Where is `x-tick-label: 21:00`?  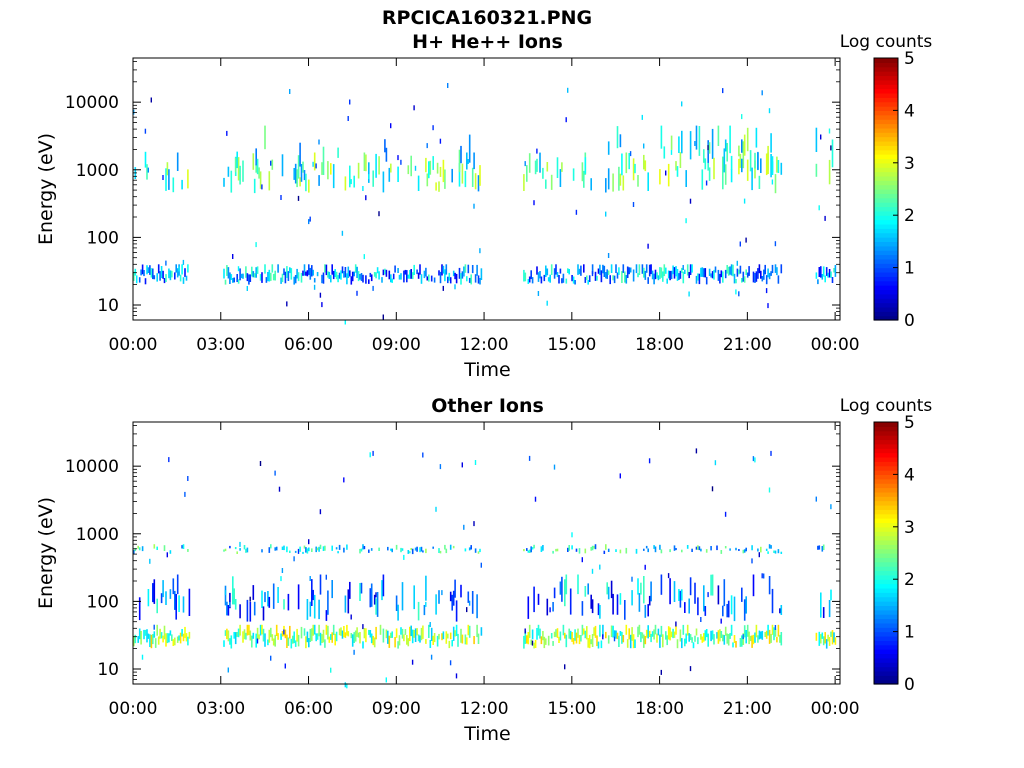
x-tick-label: 21:00 is located at coordinates (747, 345).